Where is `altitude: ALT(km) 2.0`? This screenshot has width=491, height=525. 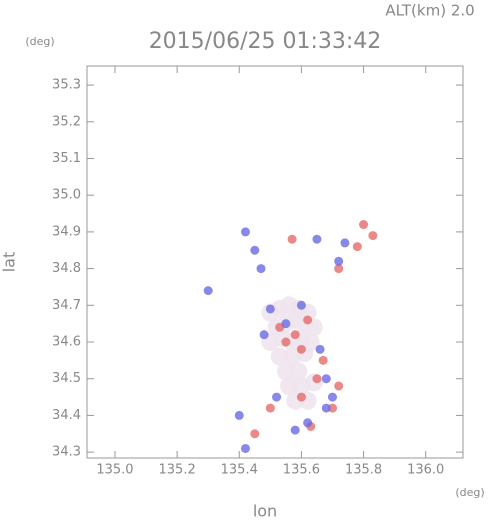
altitude: ALT(km) 2.0 is located at coordinates (429, 11).